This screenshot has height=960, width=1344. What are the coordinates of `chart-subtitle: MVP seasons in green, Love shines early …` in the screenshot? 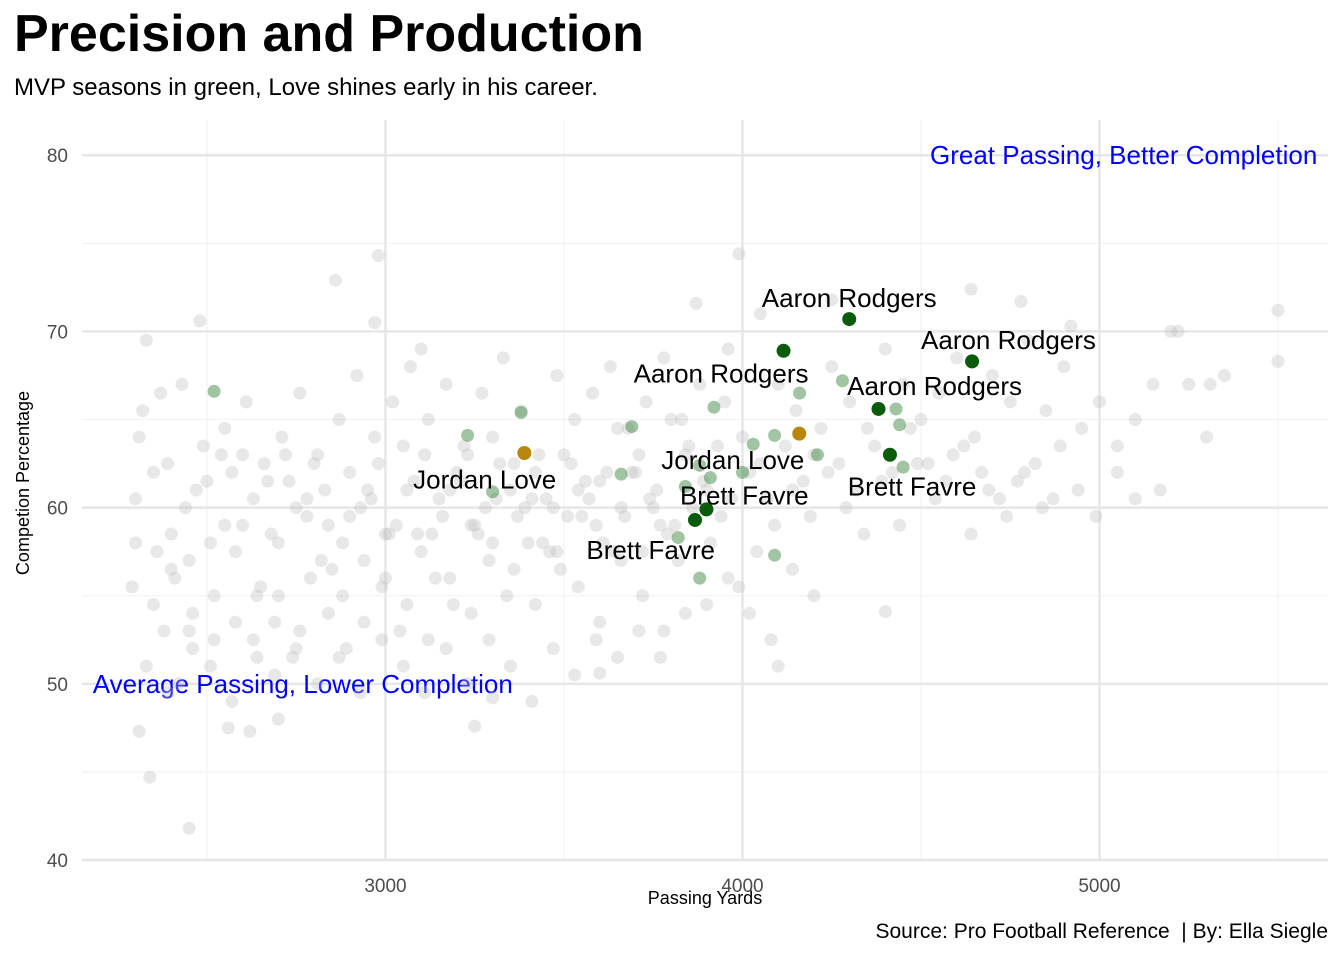 It's located at (306, 87).